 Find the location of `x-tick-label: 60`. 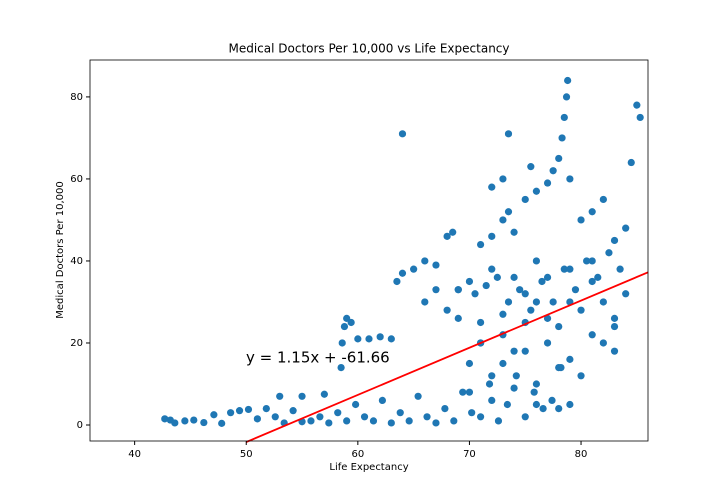

x-tick-label: 60 is located at coordinates (357, 454).